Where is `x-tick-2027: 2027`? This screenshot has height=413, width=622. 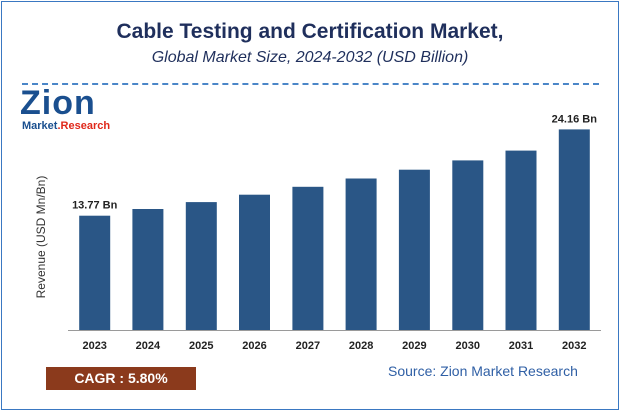
x-tick-2027: 2027 is located at coordinates (308, 346).